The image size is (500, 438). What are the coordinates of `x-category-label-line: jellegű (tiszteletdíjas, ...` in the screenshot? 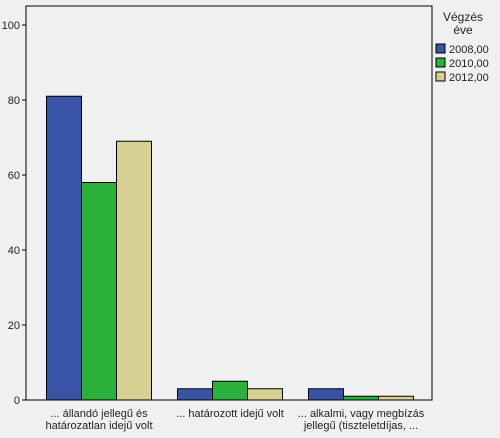 It's located at (360, 426).